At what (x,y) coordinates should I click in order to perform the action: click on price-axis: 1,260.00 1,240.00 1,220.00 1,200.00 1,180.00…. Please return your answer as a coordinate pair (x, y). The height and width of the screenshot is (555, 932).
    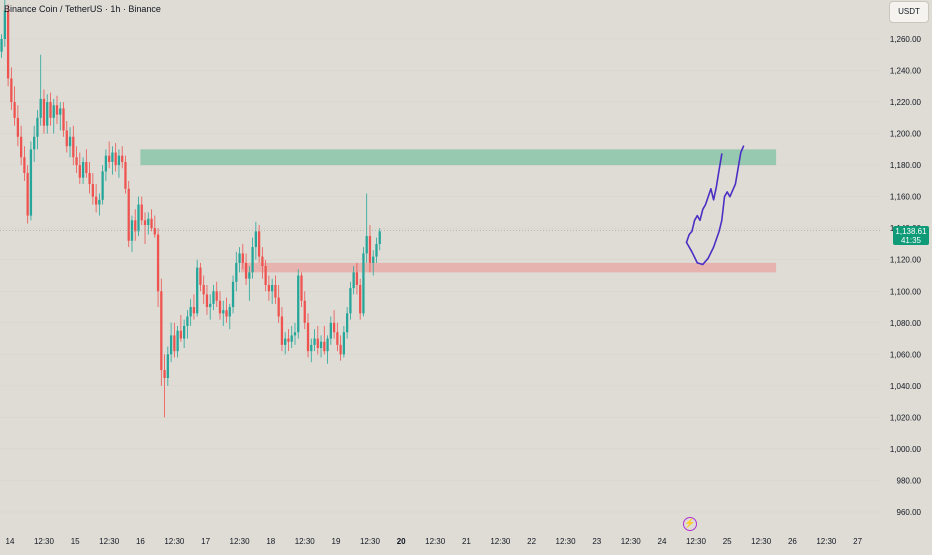
    Looking at the image, I should click on (906, 276).